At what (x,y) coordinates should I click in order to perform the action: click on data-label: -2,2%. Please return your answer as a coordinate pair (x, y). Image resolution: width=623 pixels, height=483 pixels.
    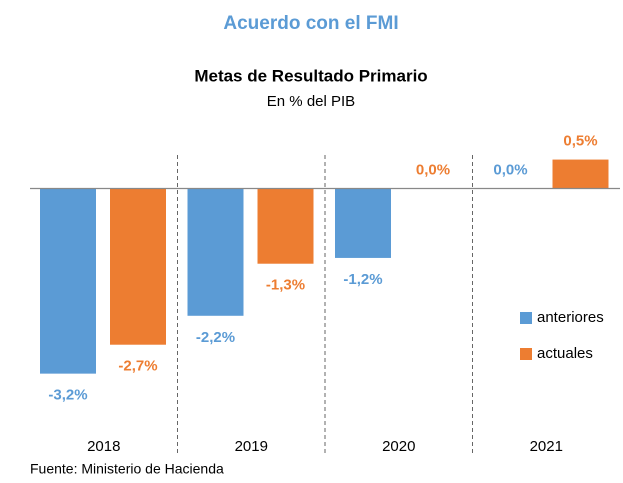
    Looking at the image, I should click on (215, 337).